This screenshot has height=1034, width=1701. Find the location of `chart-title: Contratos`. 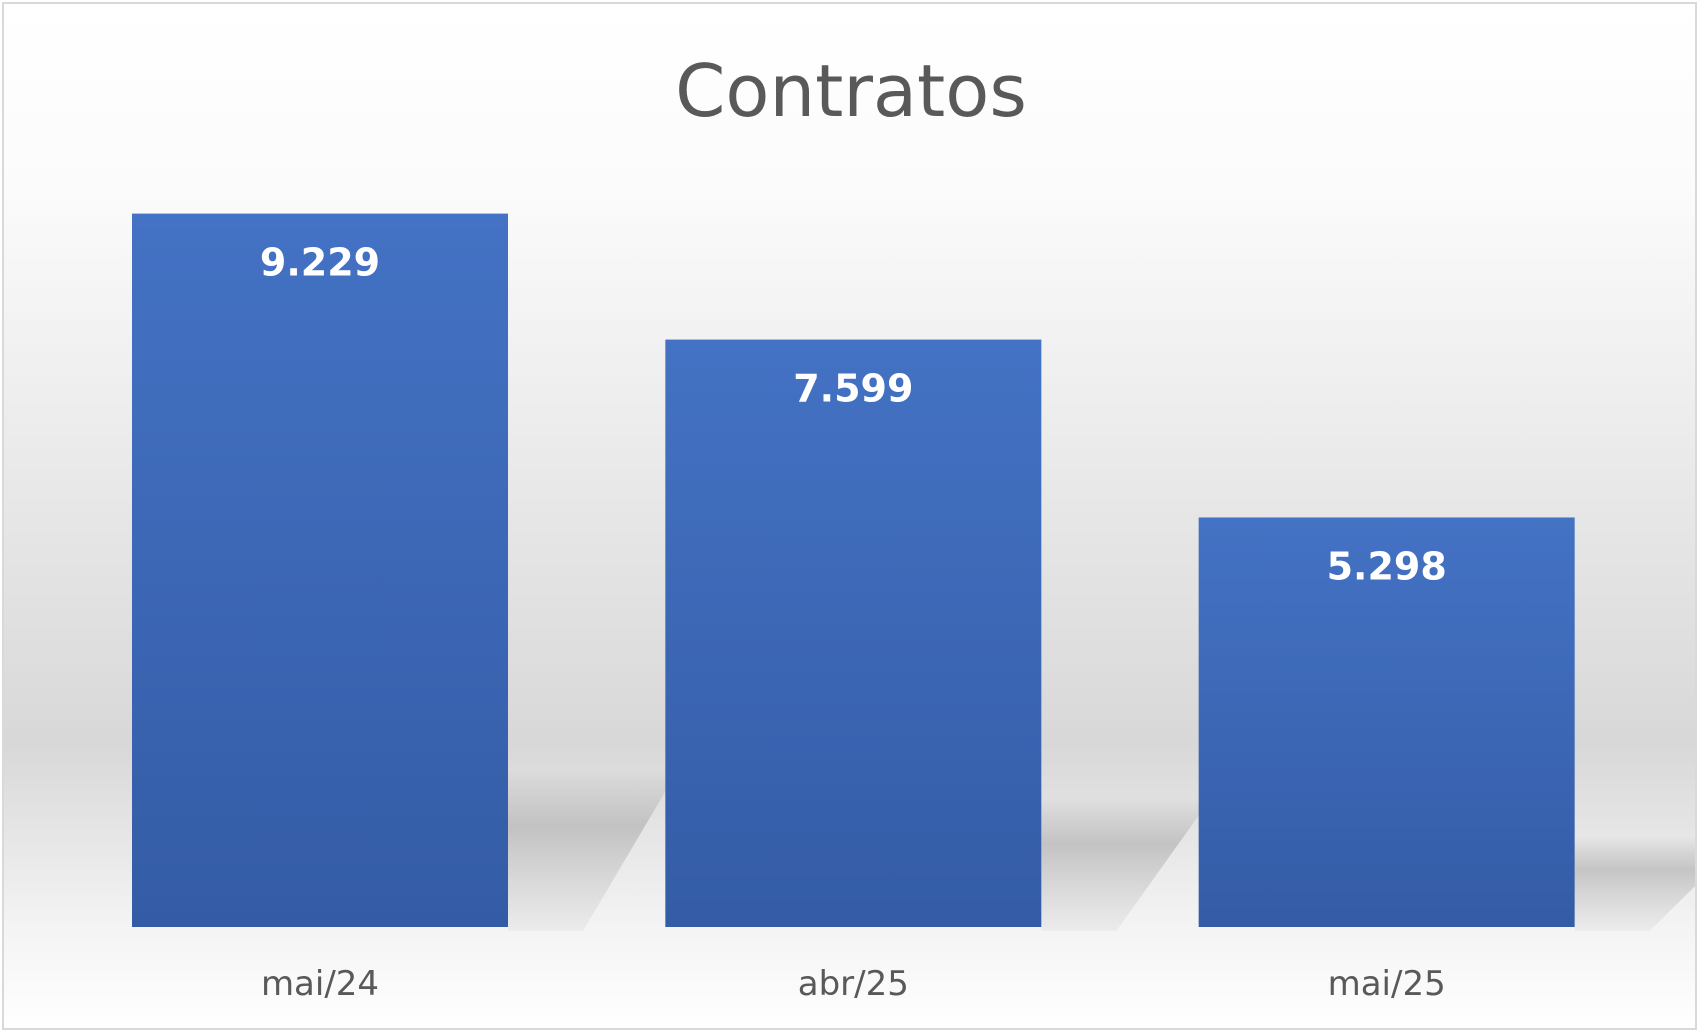

chart-title: Contratos is located at coordinates (851, 91).